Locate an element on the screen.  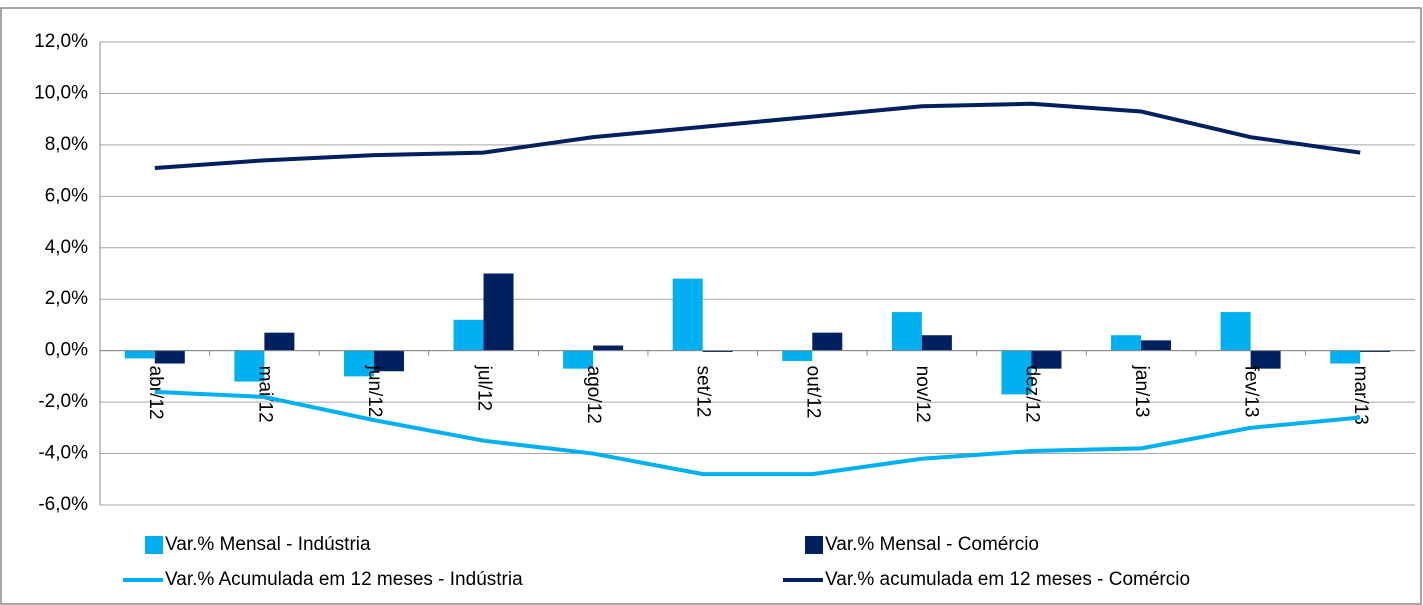
x-tick-label: fev/13 is located at coordinates (1251, 392).